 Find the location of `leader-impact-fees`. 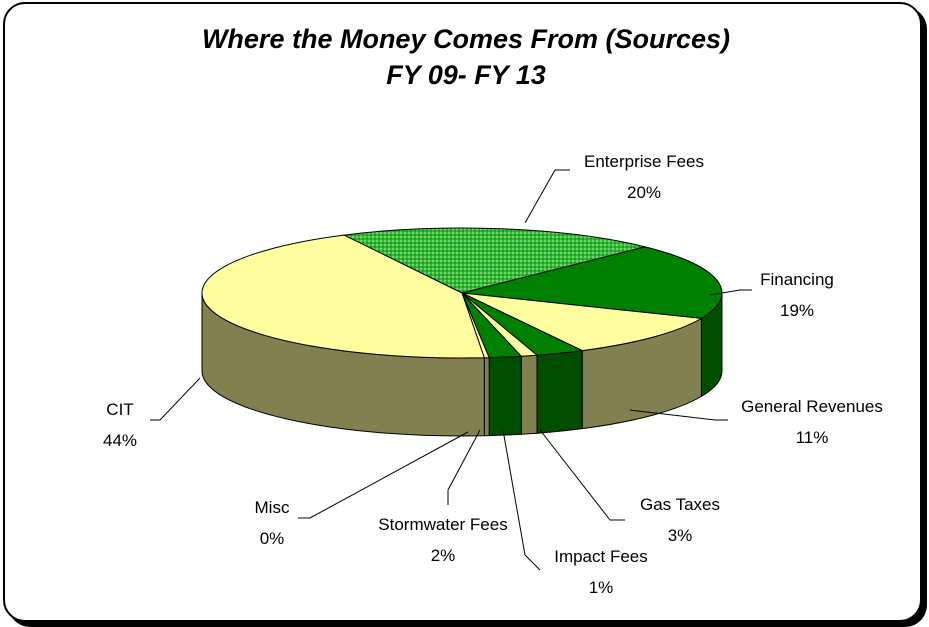

leader-impact-fees is located at coordinates (521, 500).